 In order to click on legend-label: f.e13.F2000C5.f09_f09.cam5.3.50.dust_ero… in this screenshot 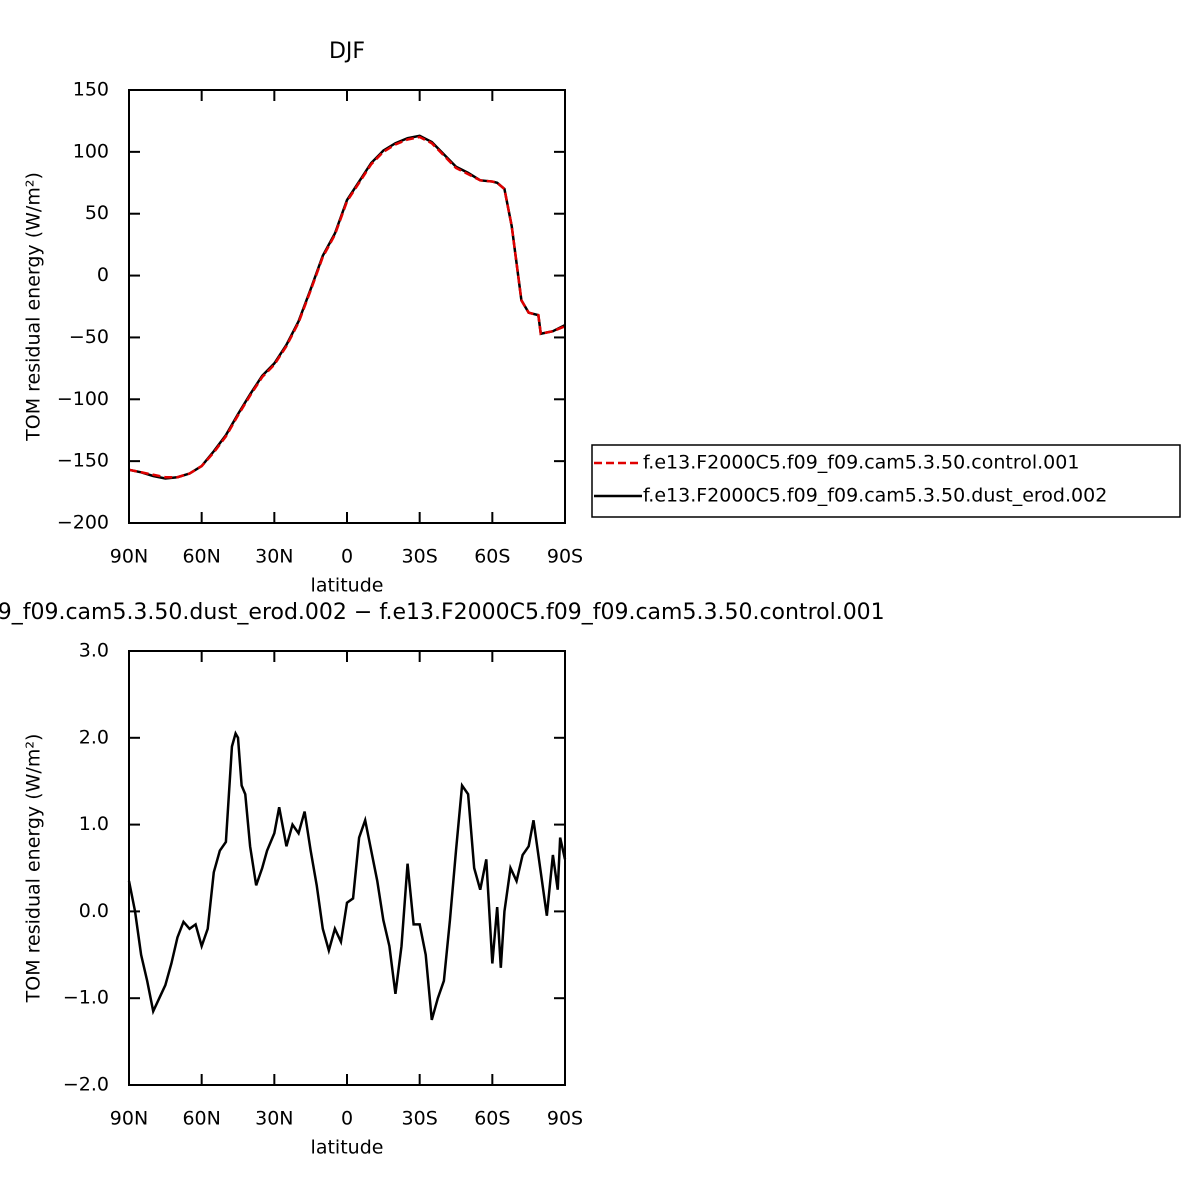, I will do `click(875, 496)`.